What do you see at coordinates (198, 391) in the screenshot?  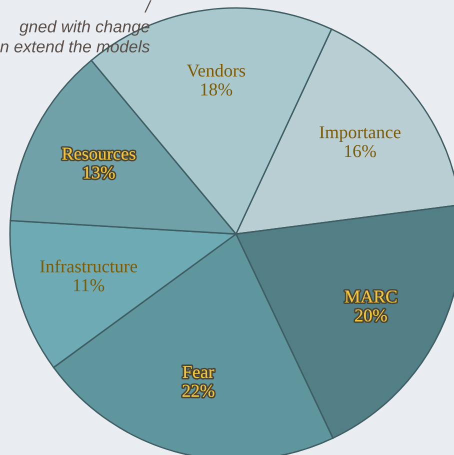 I see `data-label: 22%` at bounding box center [198, 391].